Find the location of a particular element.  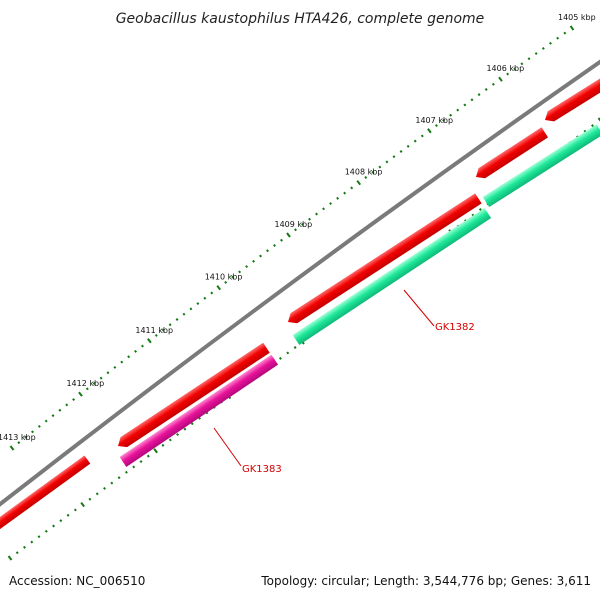

gk1383-label: GK1383 is located at coordinates (262, 469).